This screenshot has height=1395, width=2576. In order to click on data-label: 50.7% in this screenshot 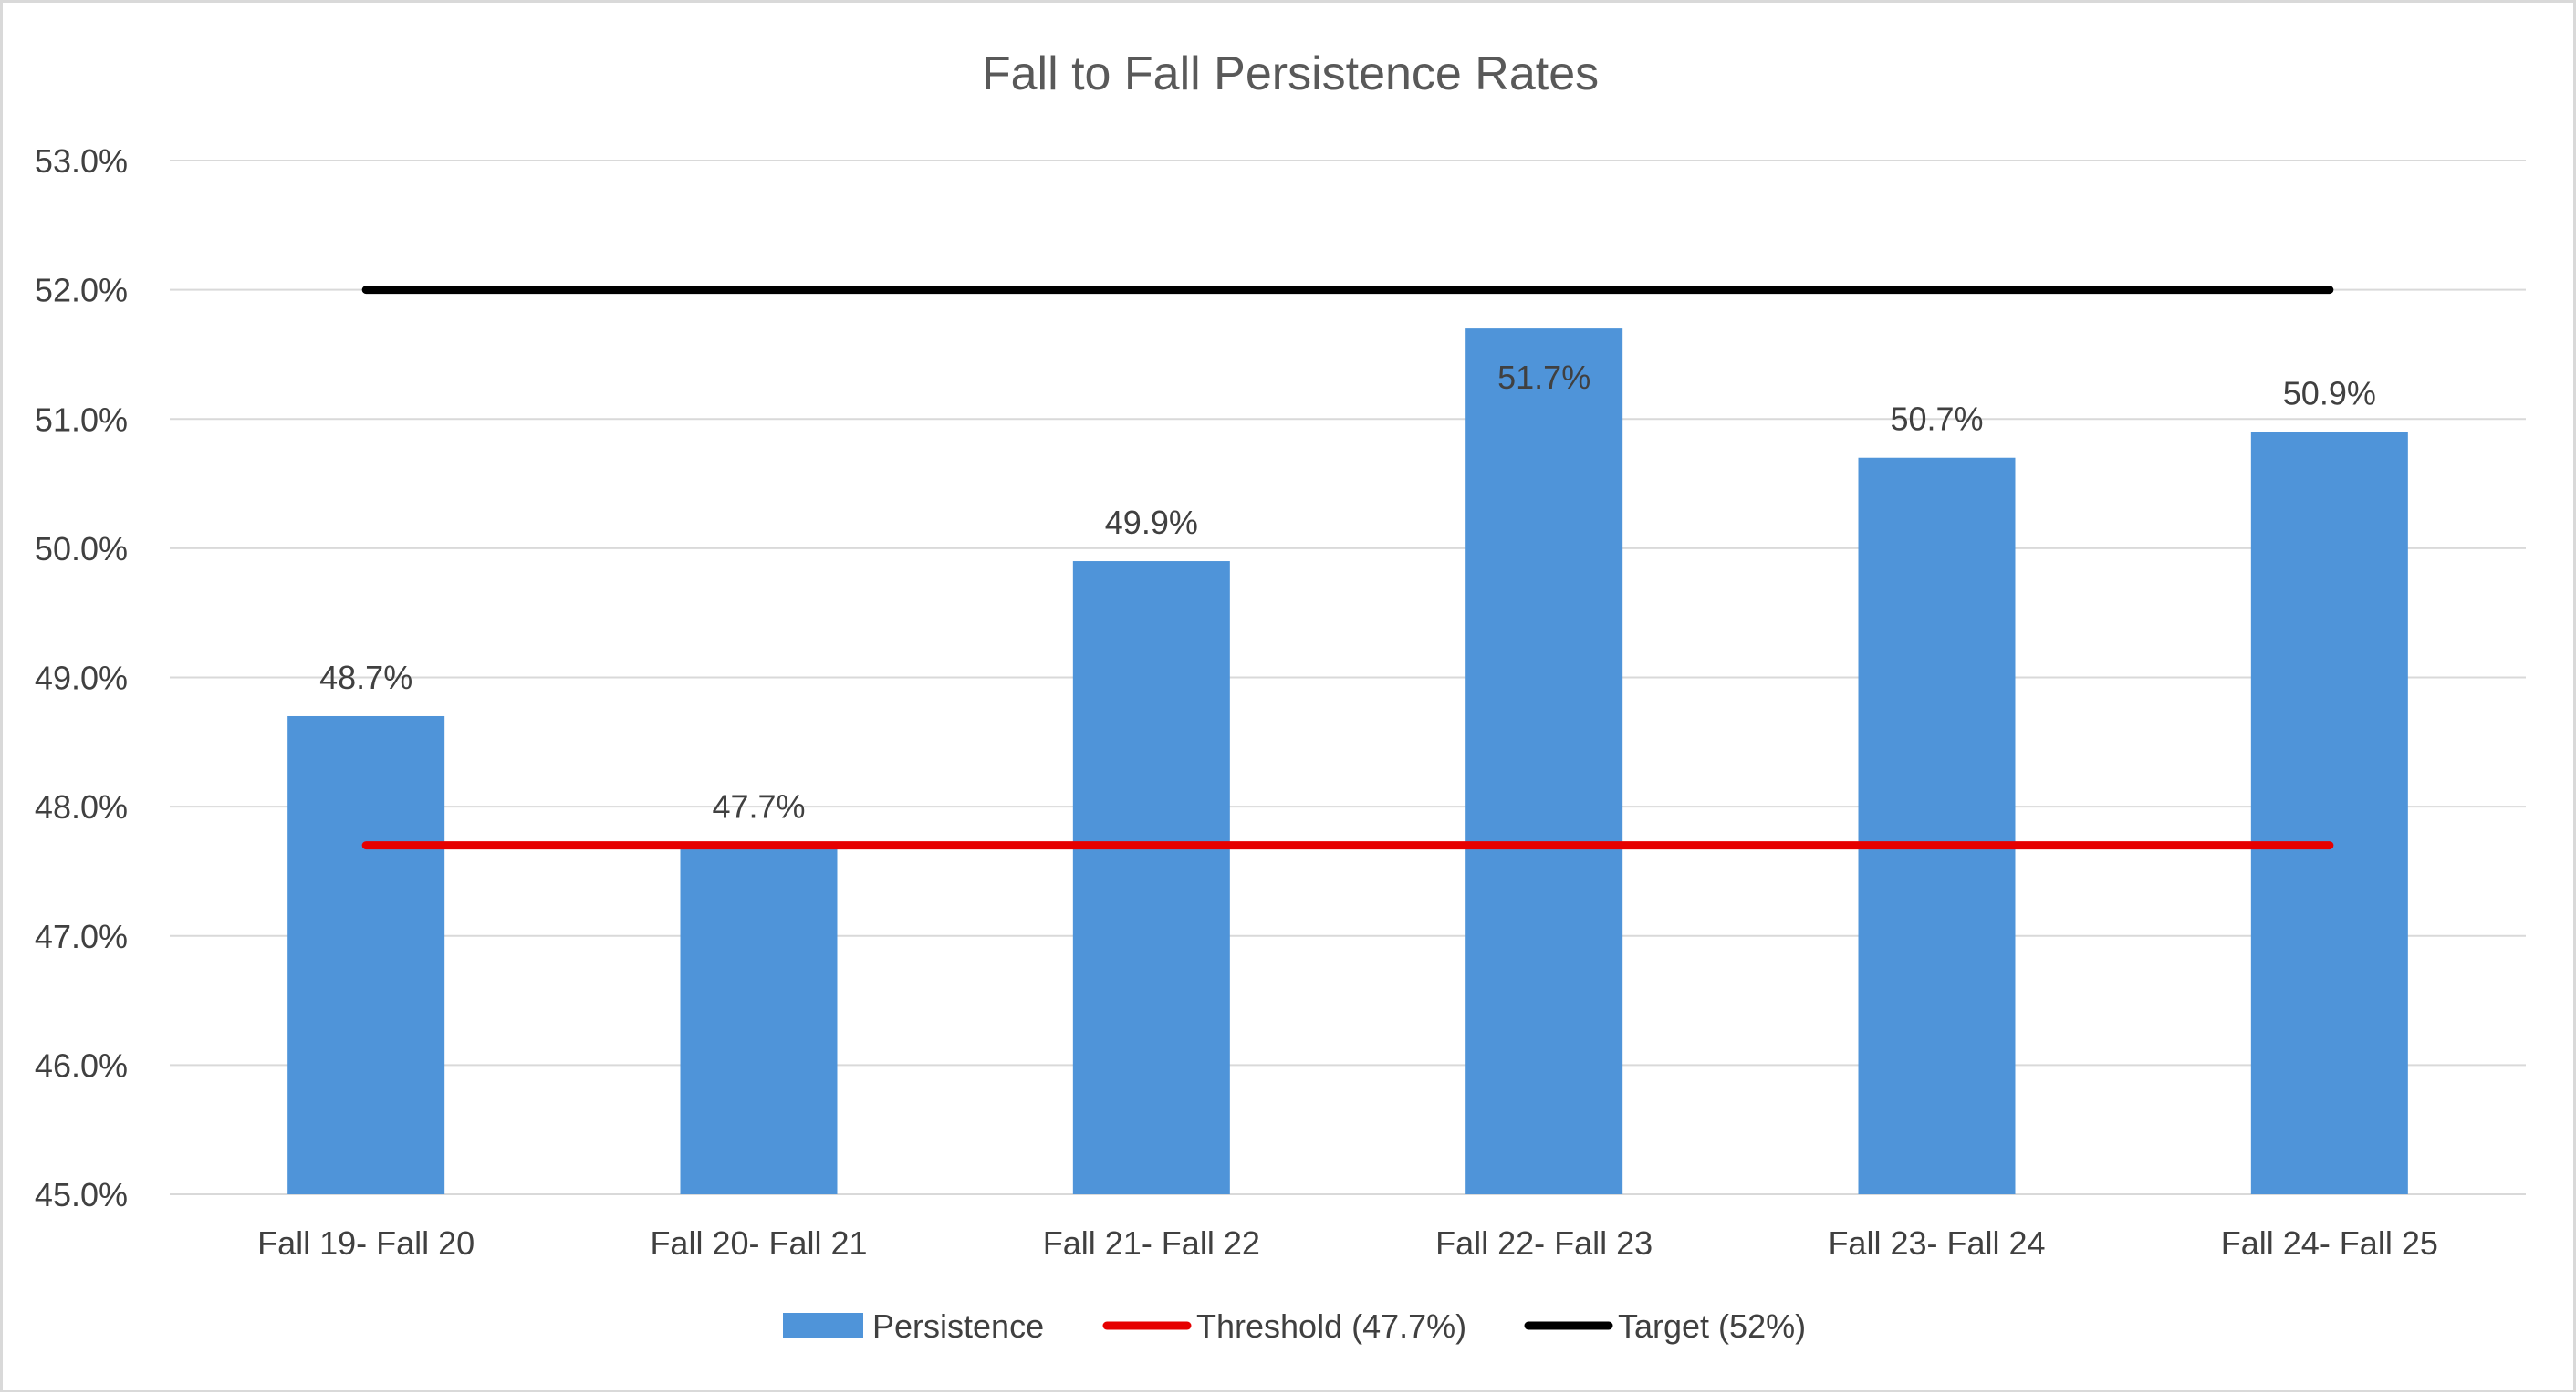, I will do `click(1936, 419)`.